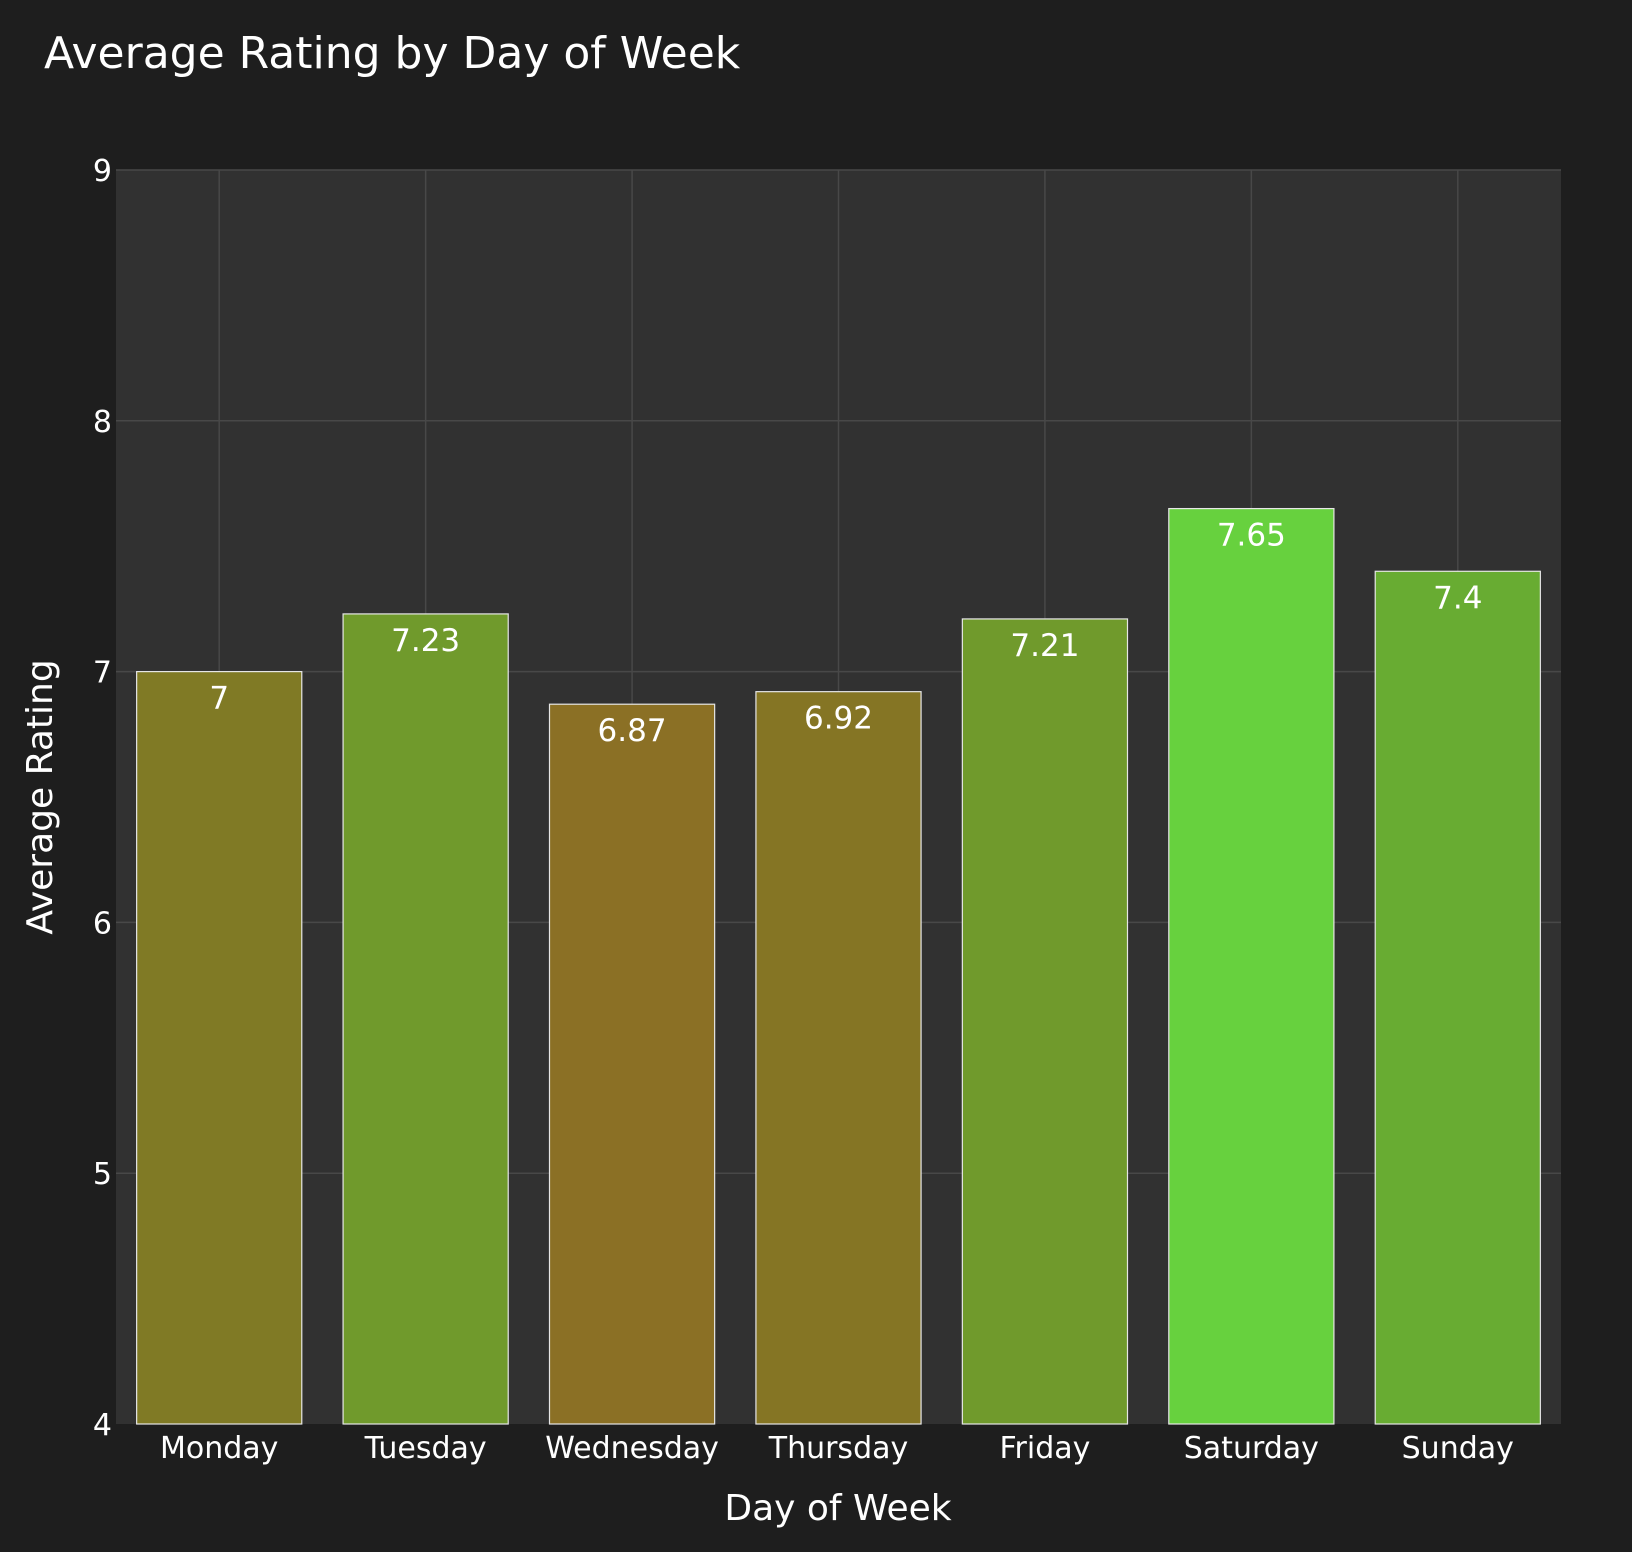  What do you see at coordinates (838, 719) in the screenshot?
I see `bar-value-label: 6.92` at bounding box center [838, 719].